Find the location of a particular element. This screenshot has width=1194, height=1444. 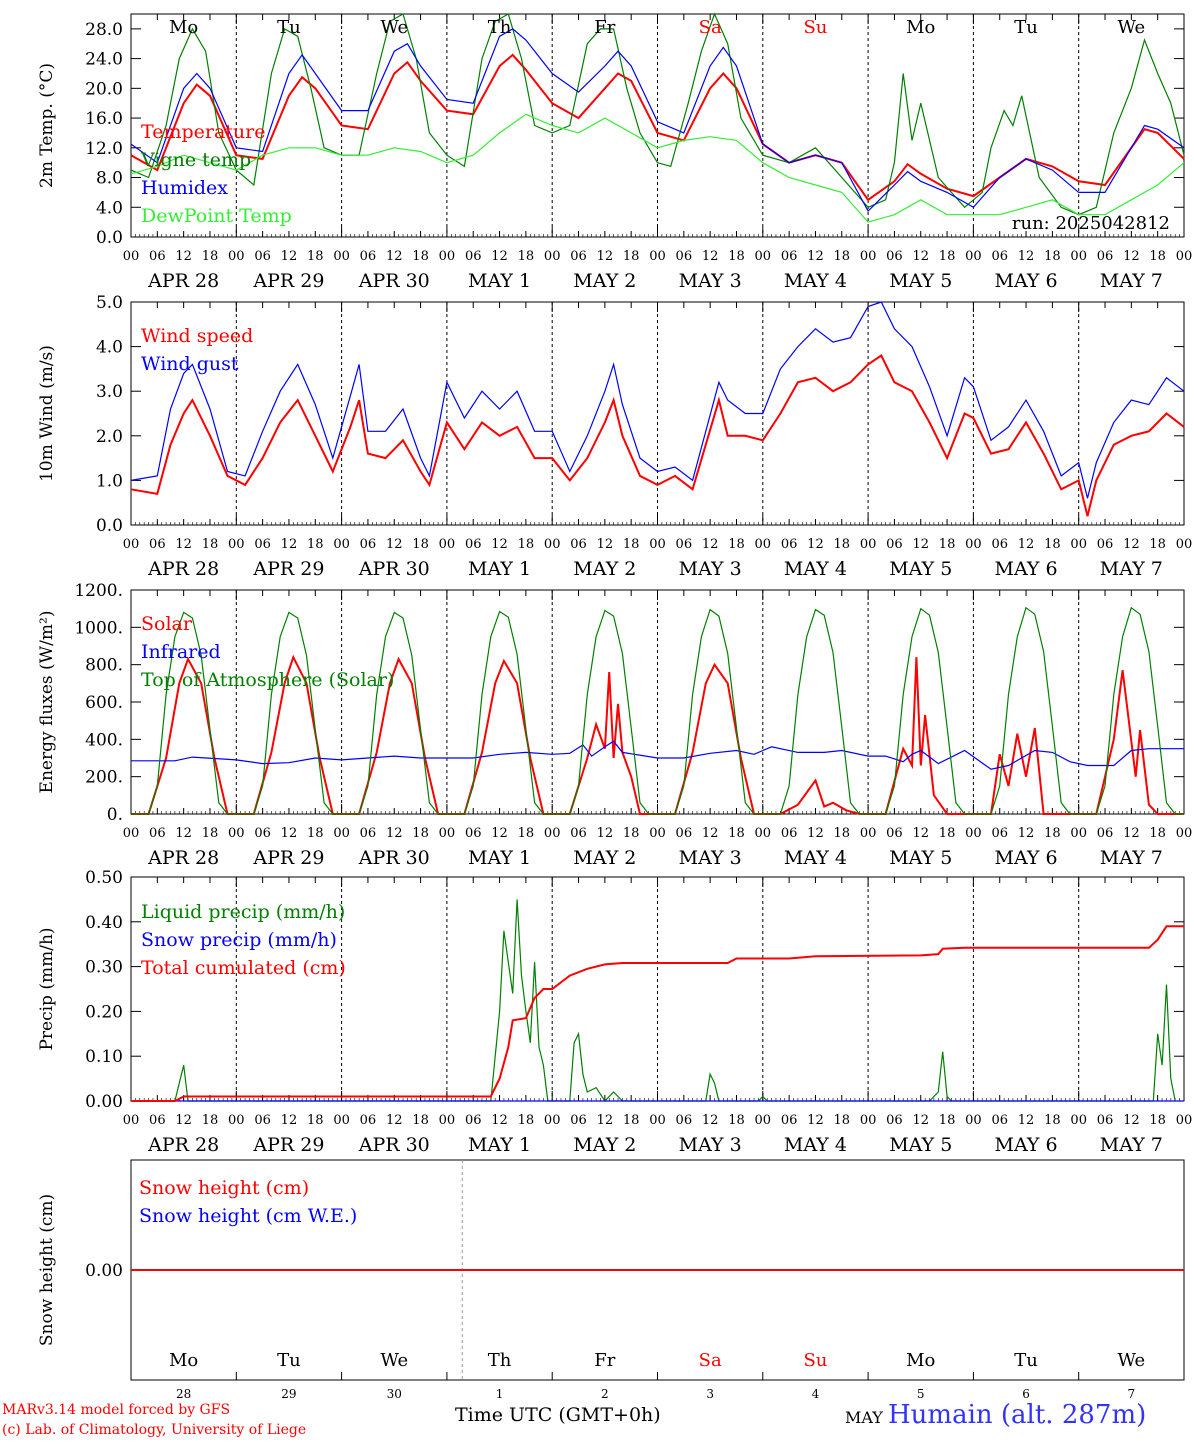

date-label: MAY 5 is located at coordinates (920, 281).